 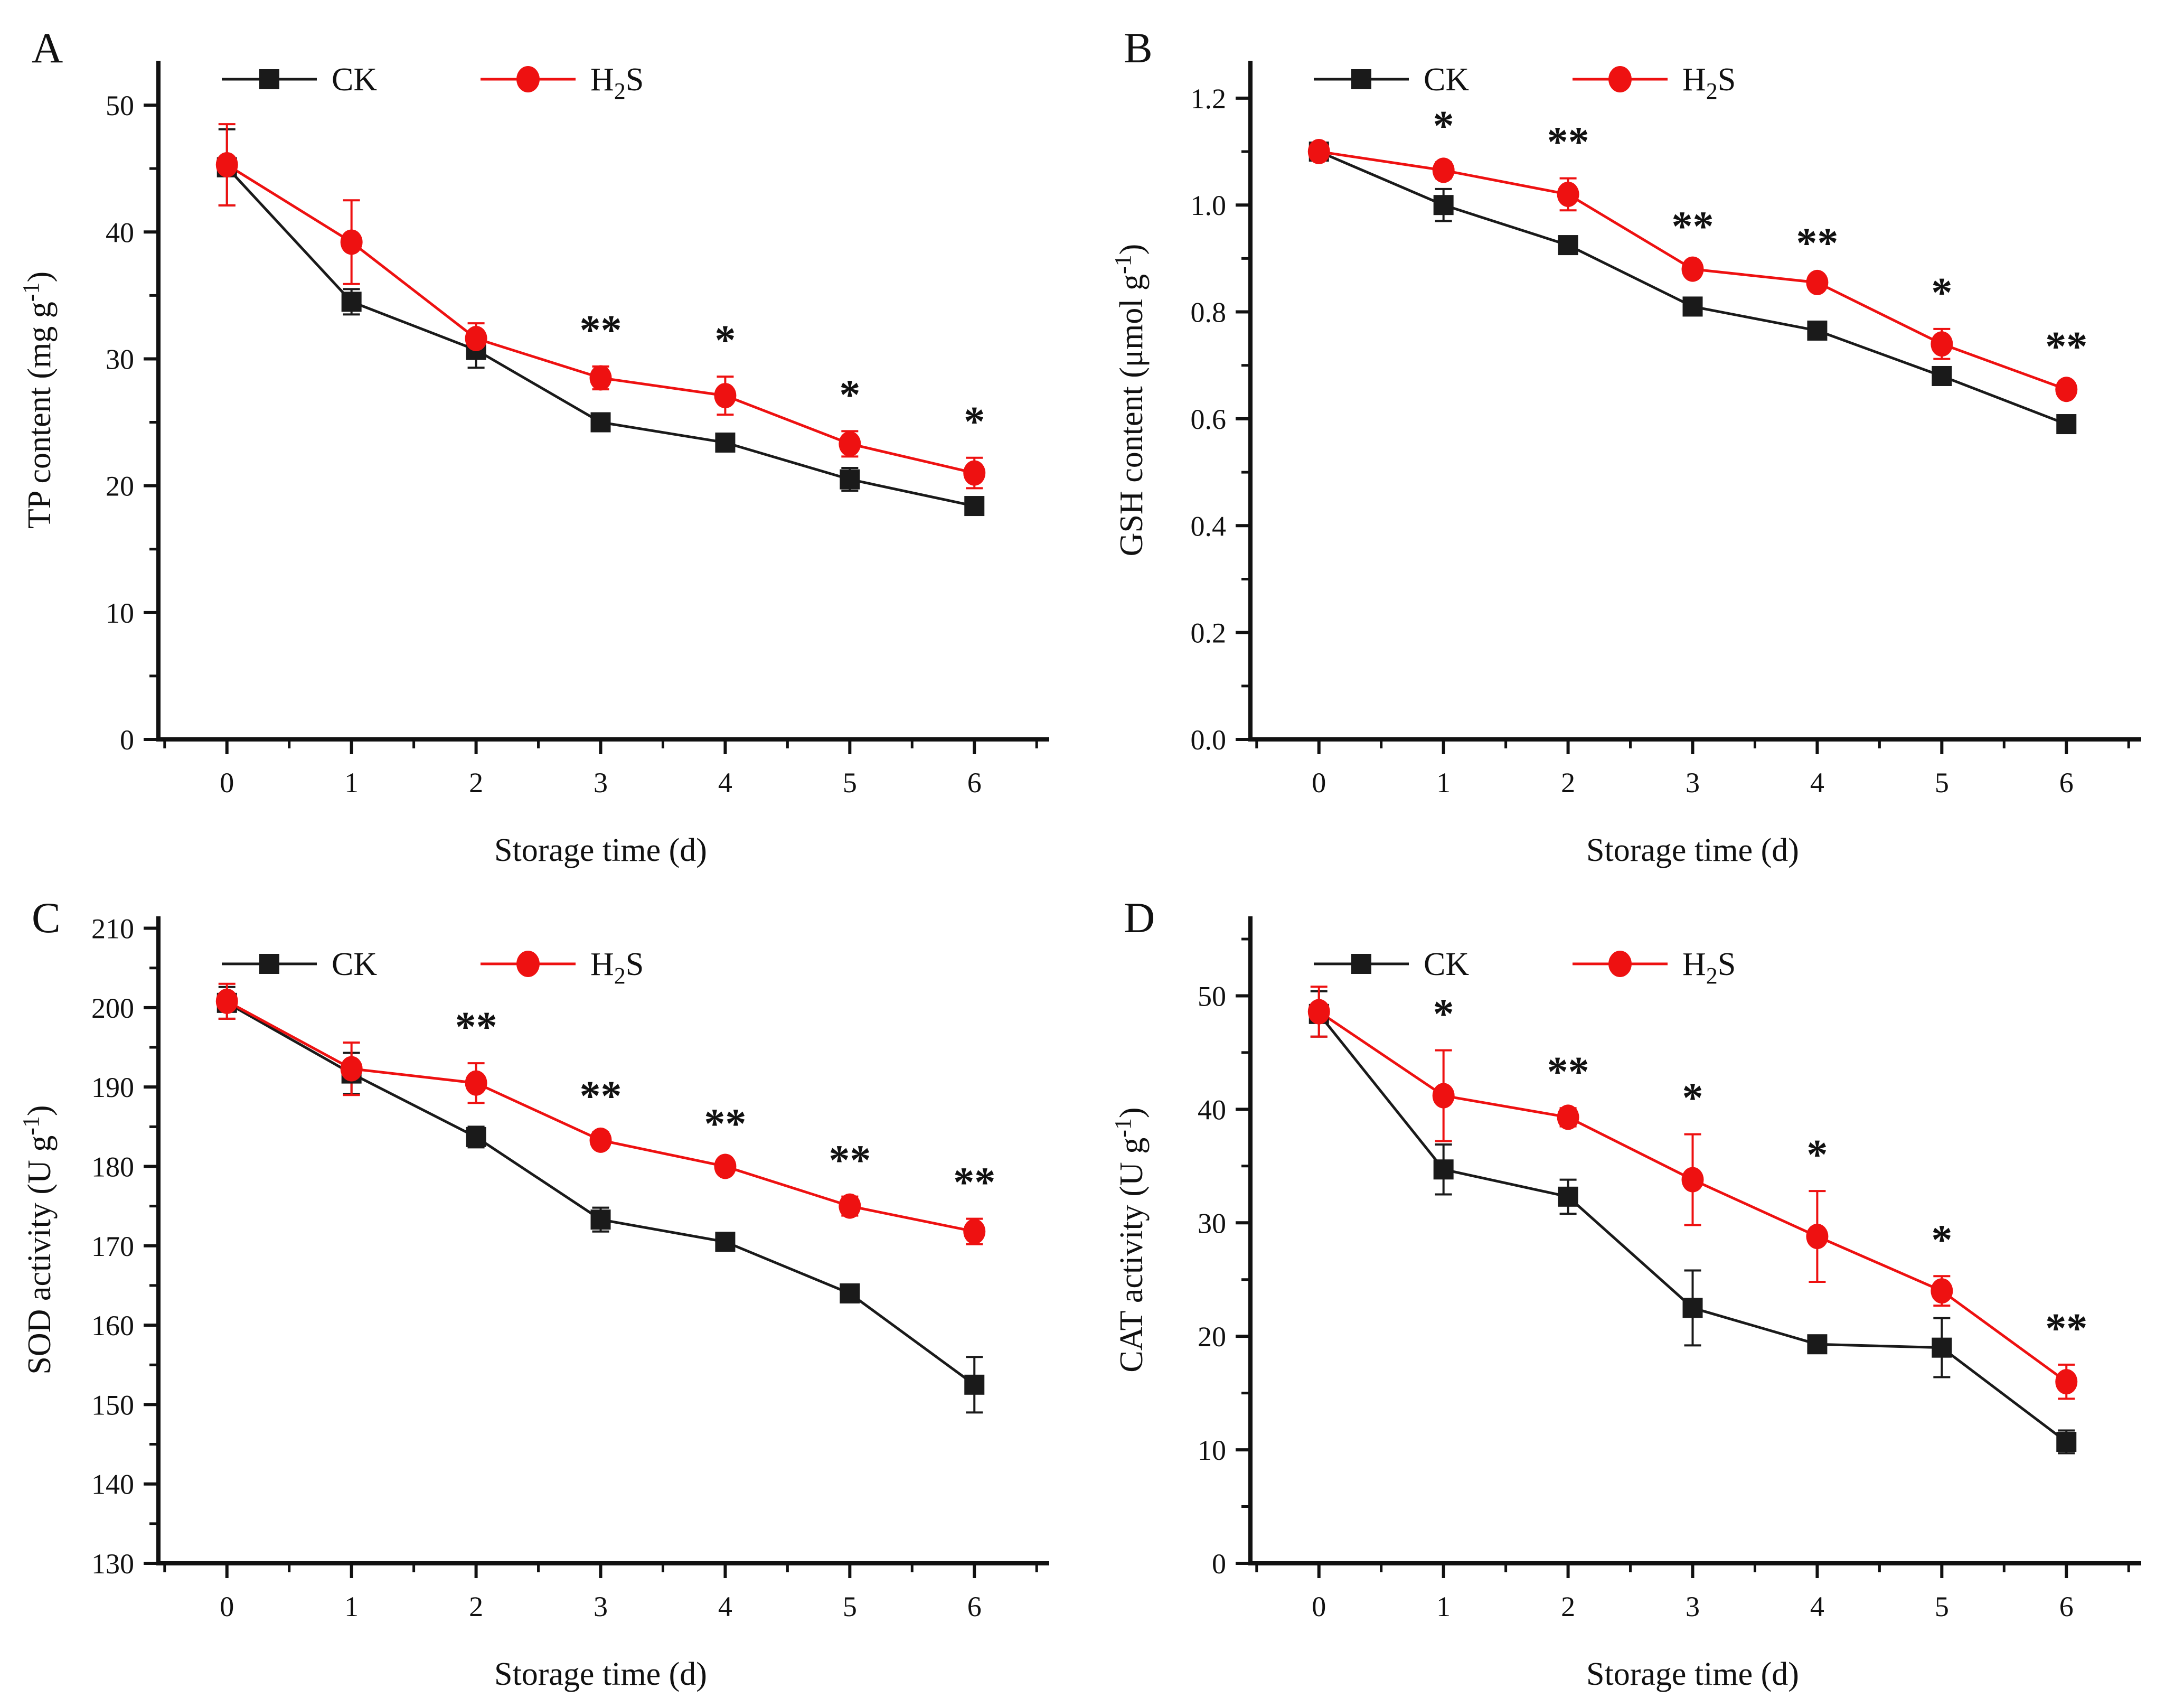 I want to click on panel-letter: B, so click(x=1138, y=48).